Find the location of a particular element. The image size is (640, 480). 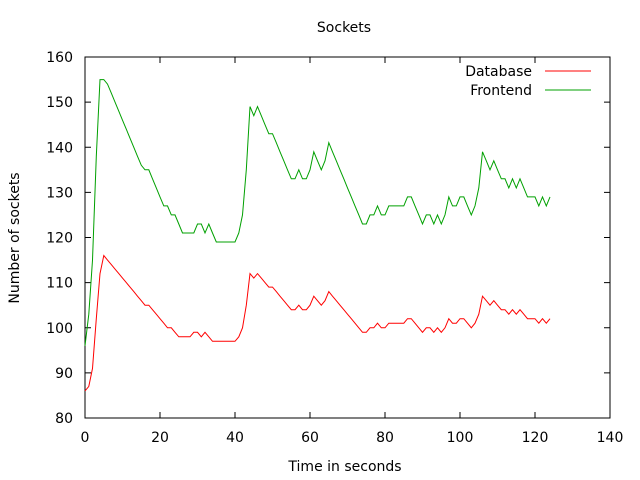

y-axis-label: Number of sockets is located at coordinates (15, 237).